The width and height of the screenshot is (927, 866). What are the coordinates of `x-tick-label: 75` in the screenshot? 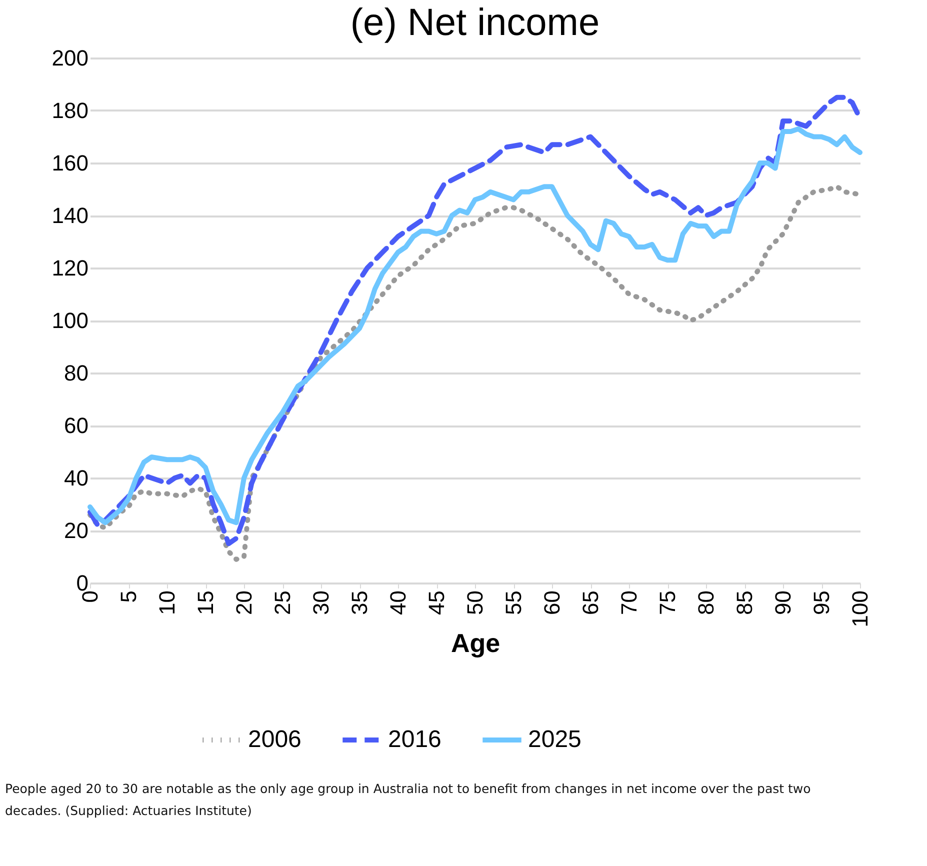 It's located at (667, 602).